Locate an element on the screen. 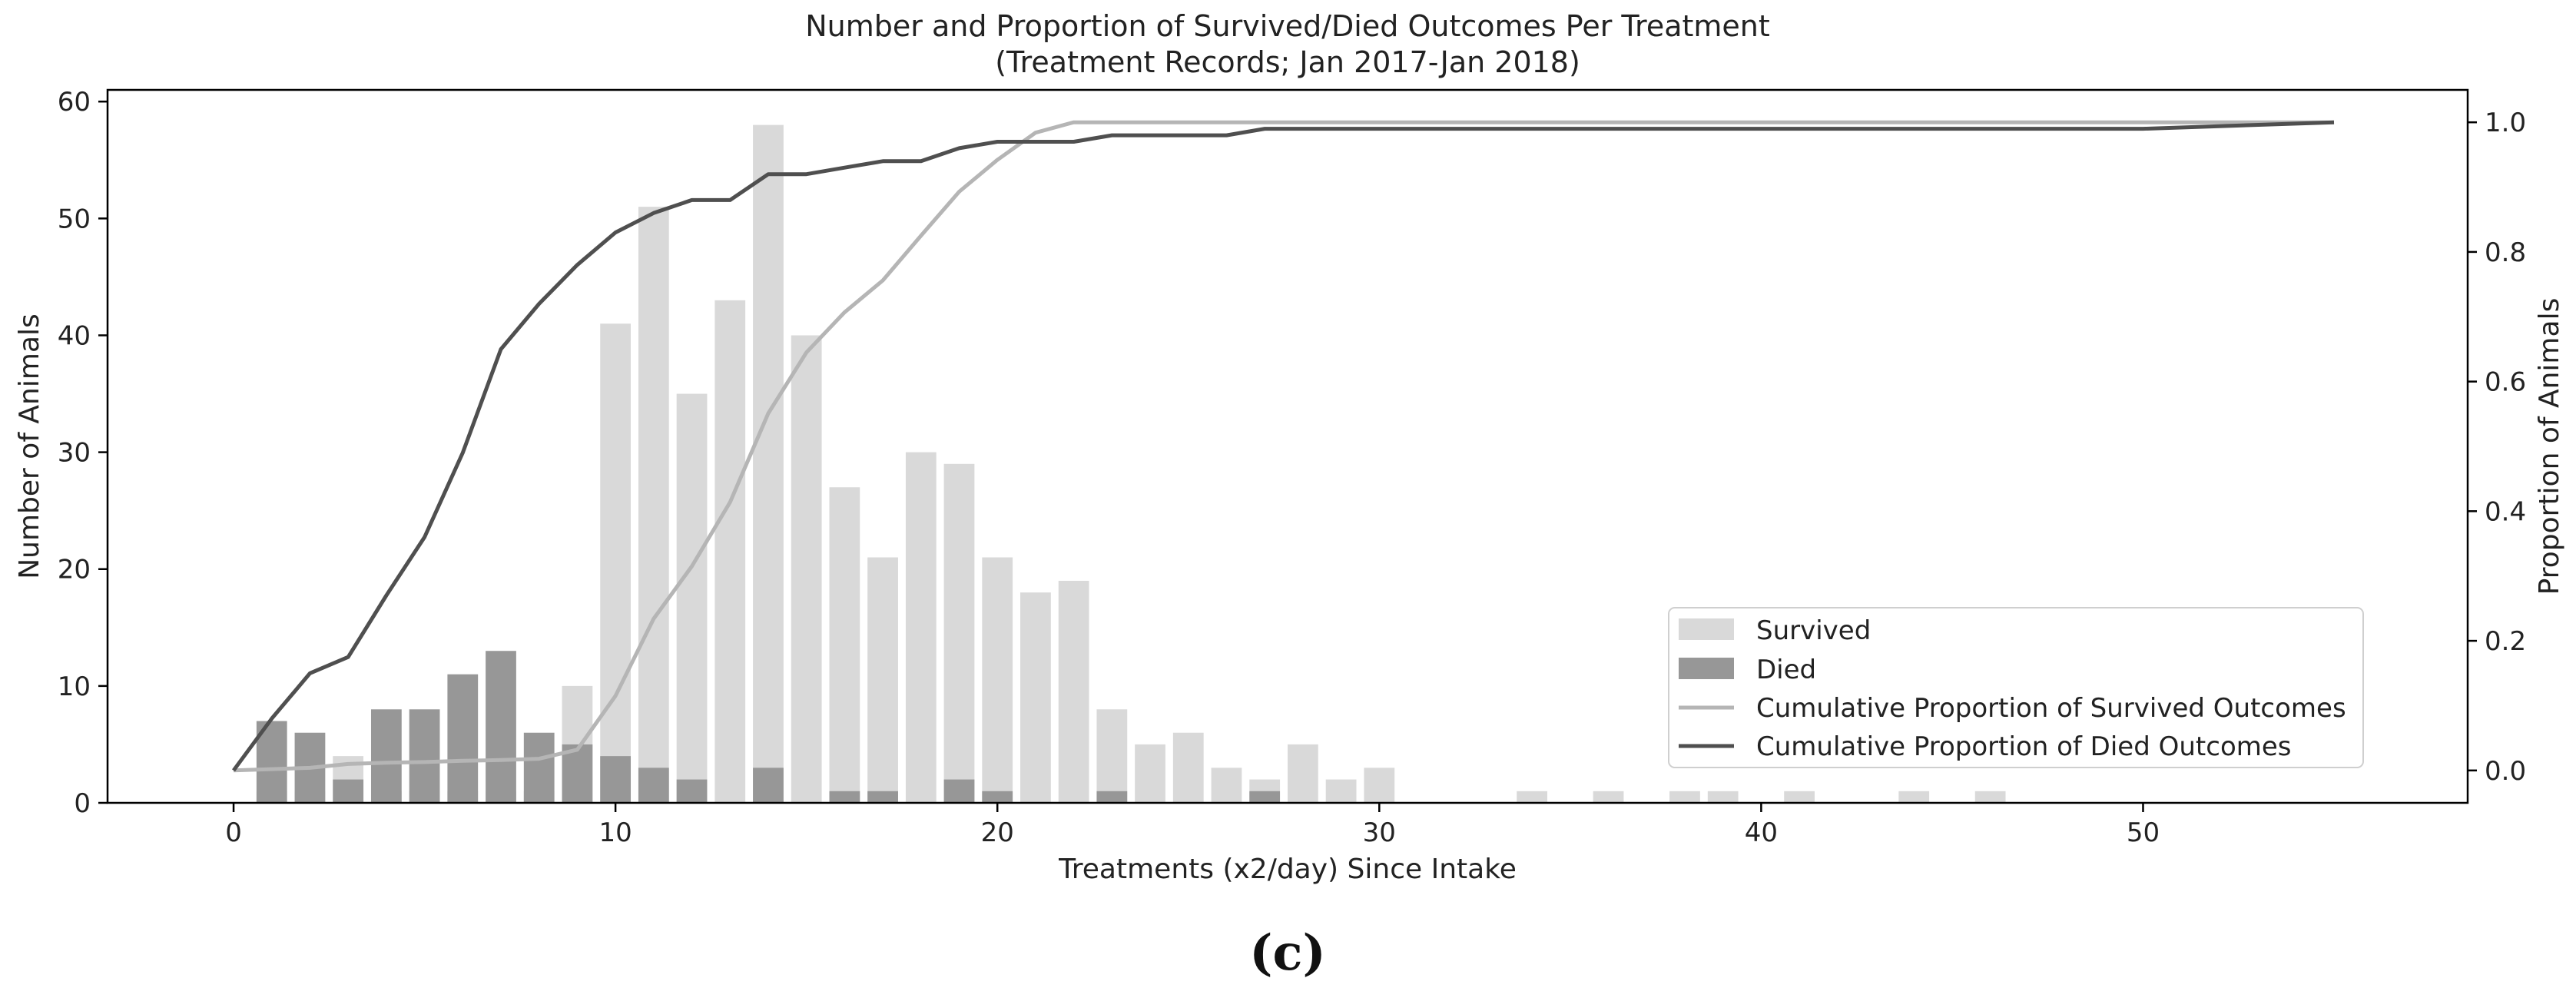 This screenshot has width=2576, height=998. legend-label-died-line: Cumulative Proportion of Died Outcomes is located at coordinates (2024, 746).